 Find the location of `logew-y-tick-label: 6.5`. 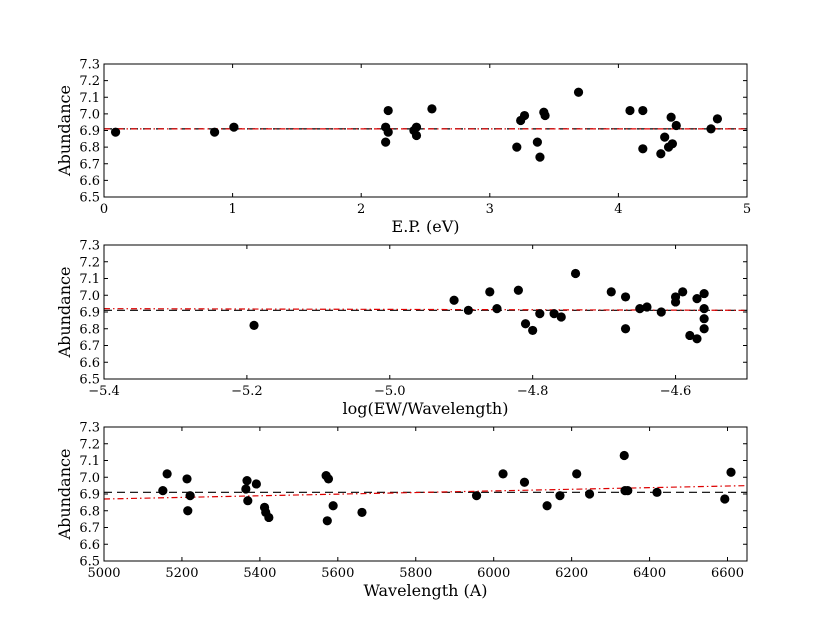

logew-y-tick-label: 6.5 is located at coordinates (89, 380).